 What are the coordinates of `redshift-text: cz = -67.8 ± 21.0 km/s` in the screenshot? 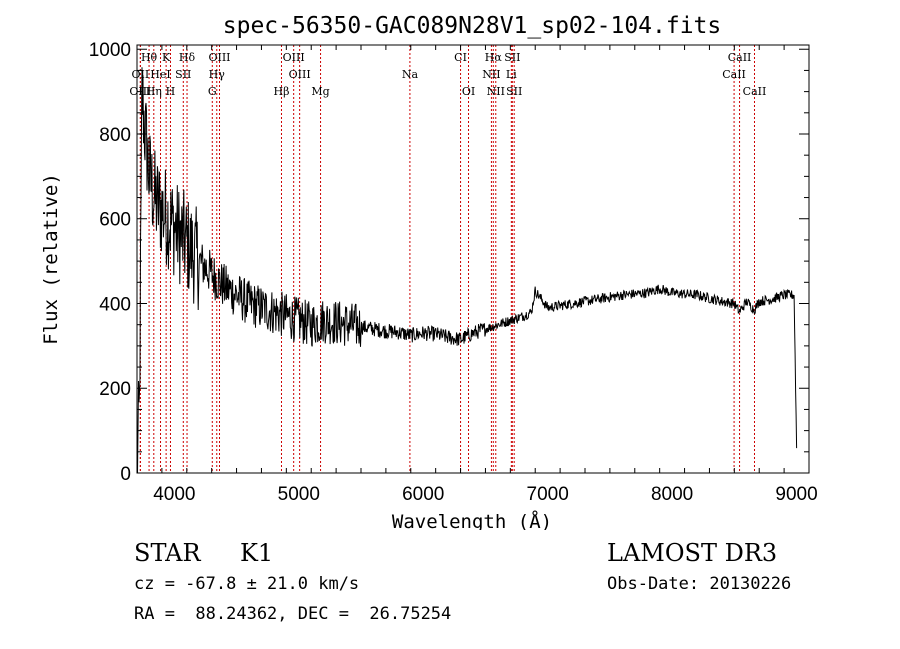 It's located at (247, 584).